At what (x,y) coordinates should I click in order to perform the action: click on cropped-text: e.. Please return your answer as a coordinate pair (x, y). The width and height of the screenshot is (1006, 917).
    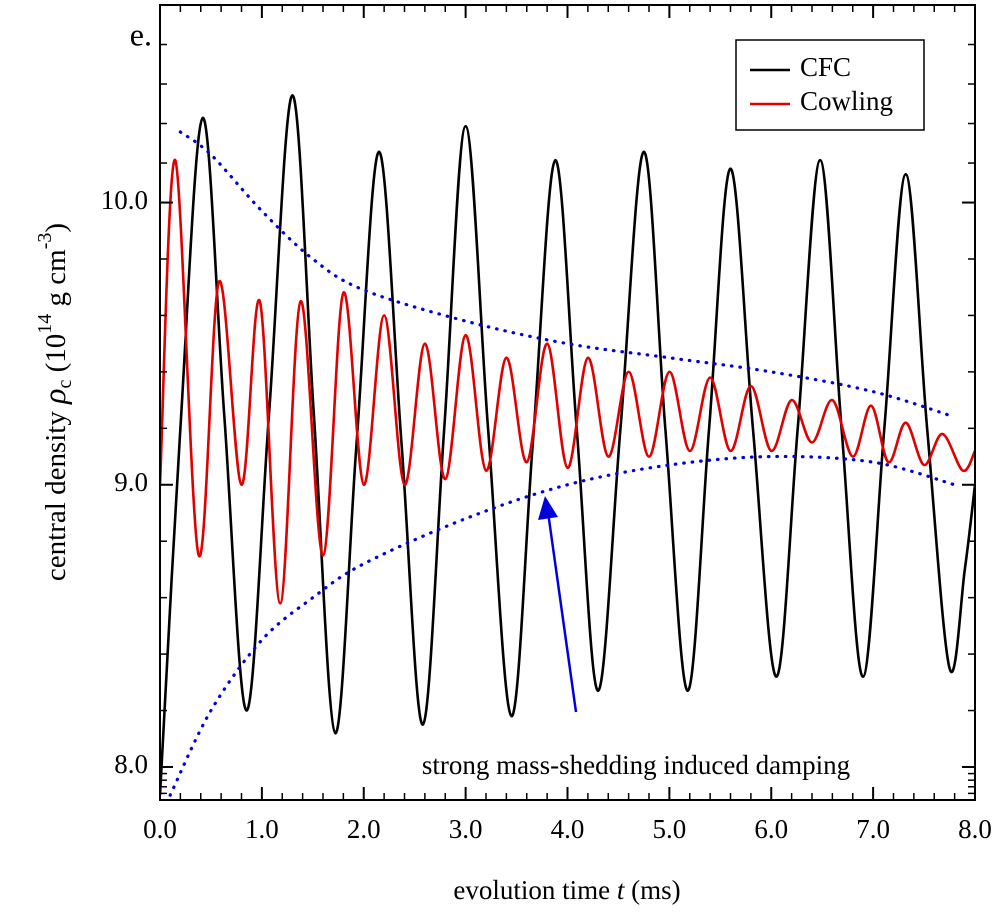
    Looking at the image, I should click on (141, 34).